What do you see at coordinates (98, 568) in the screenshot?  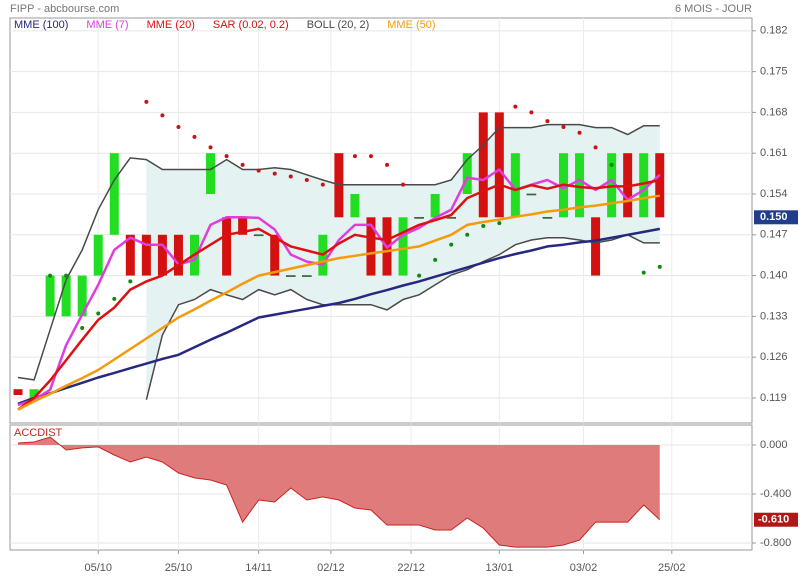 I see `x-tick-label: 05/10` at bounding box center [98, 568].